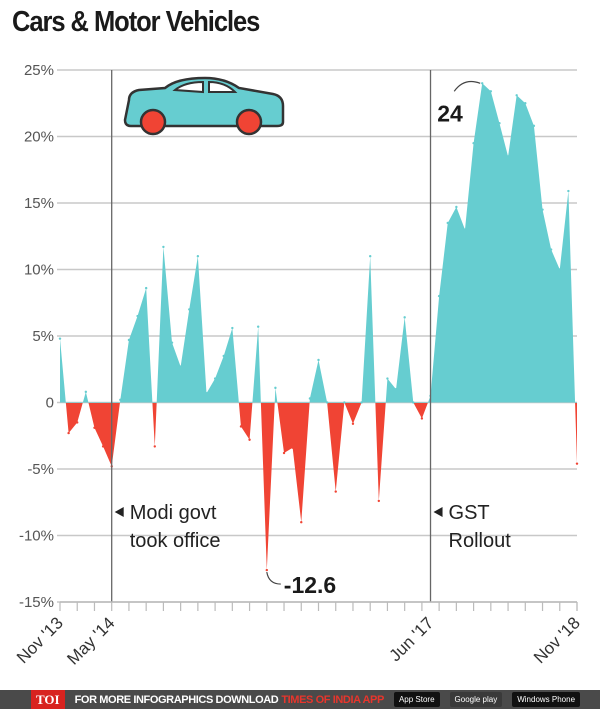 Image resolution: width=600 pixels, height=709 pixels. Describe the element at coordinates (476, 699) in the screenshot. I see `google-play-badge: Google play` at that location.